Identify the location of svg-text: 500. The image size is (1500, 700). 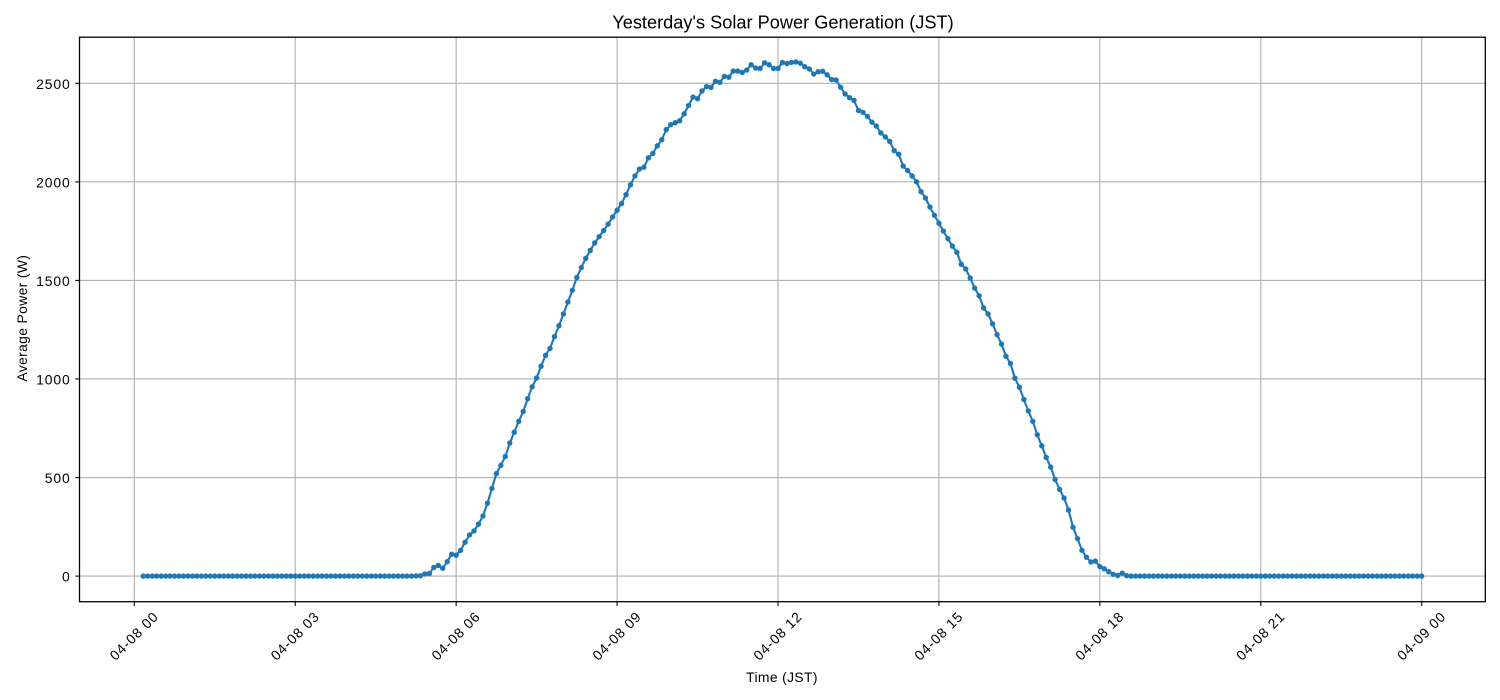
(58, 478).